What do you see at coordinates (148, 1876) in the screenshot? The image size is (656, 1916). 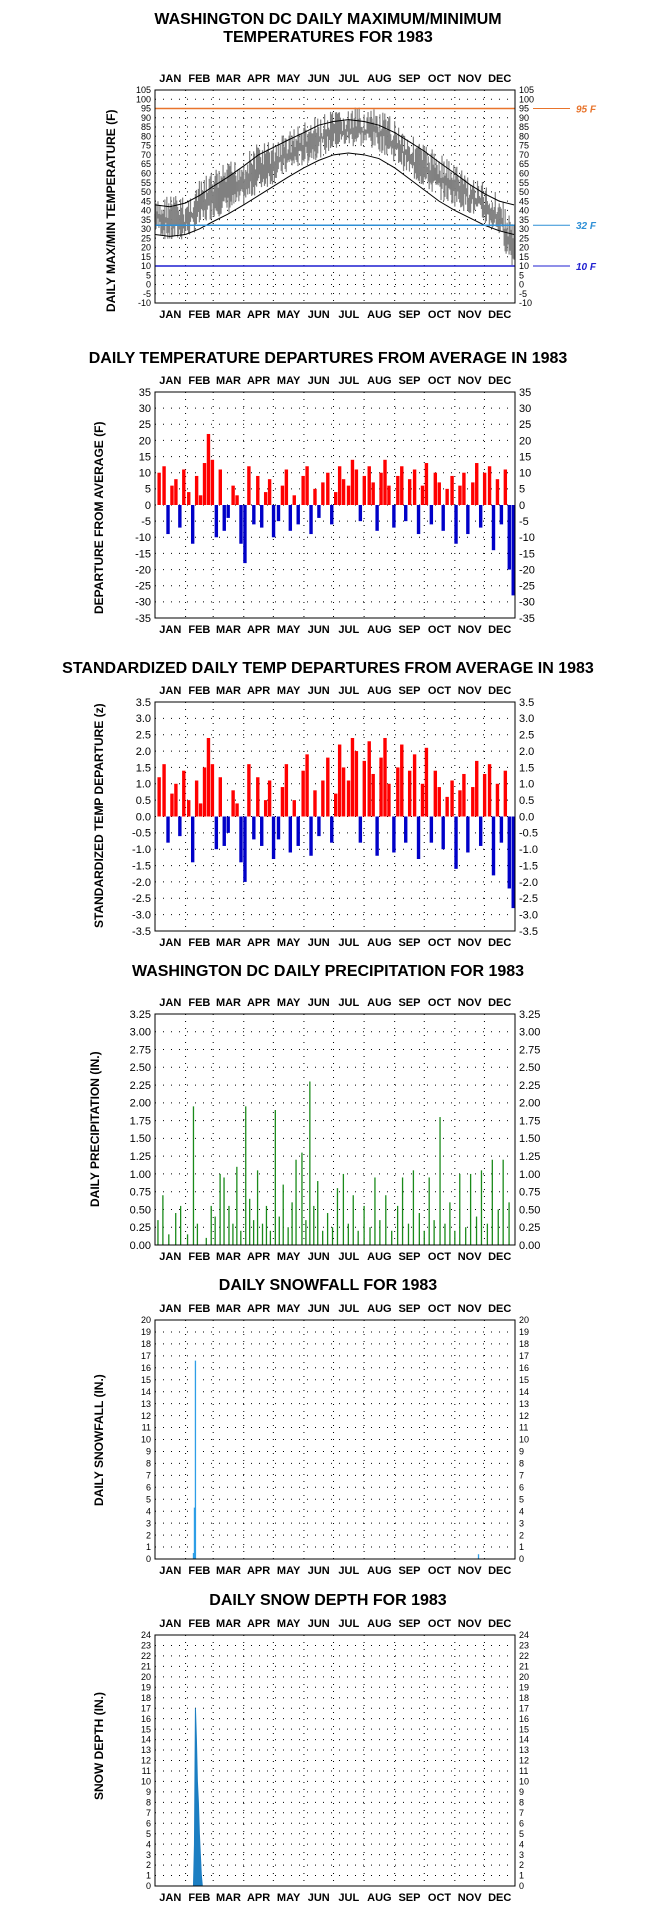 I see `y-tick-label-left: 1` at bounding box center [148, 1876].